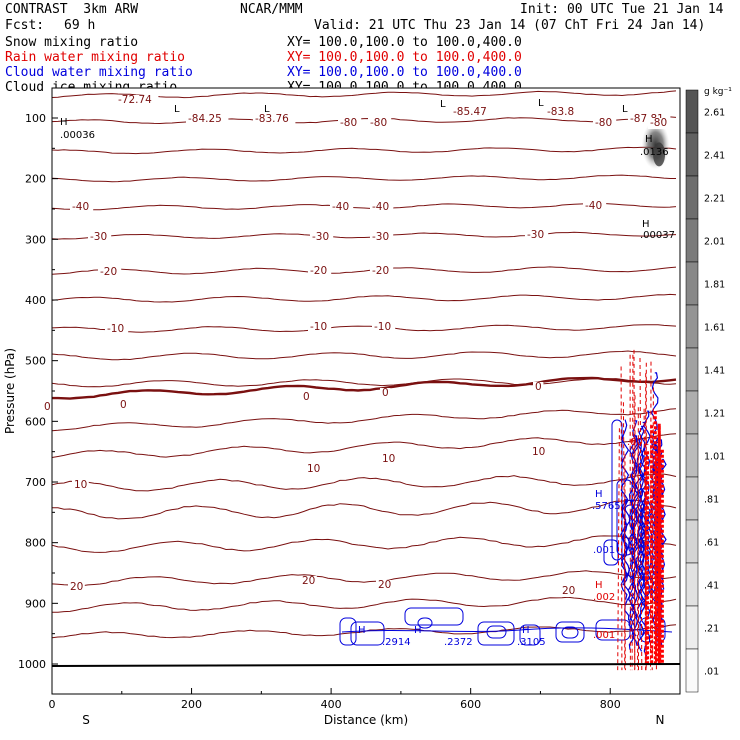 Image resolution: width=740 pixels, height=740 pixels. Describe the element at coordinates (72, 9) in the screenshot. I see `model-title: CONTRAST 3km ARW` at that location.